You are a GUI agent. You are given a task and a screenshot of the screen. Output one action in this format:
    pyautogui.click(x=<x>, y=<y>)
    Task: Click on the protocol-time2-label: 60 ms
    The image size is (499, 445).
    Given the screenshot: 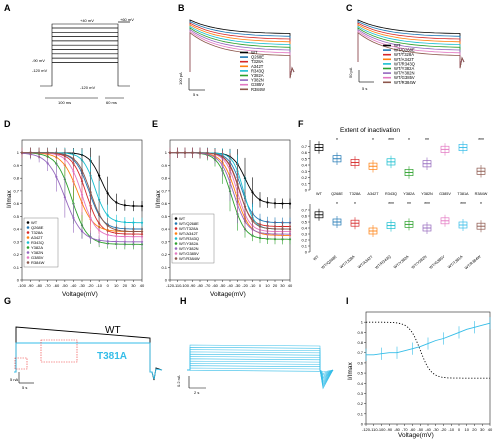 What is the action you would take?
    pyautogui.click(x=111, y=102)
    